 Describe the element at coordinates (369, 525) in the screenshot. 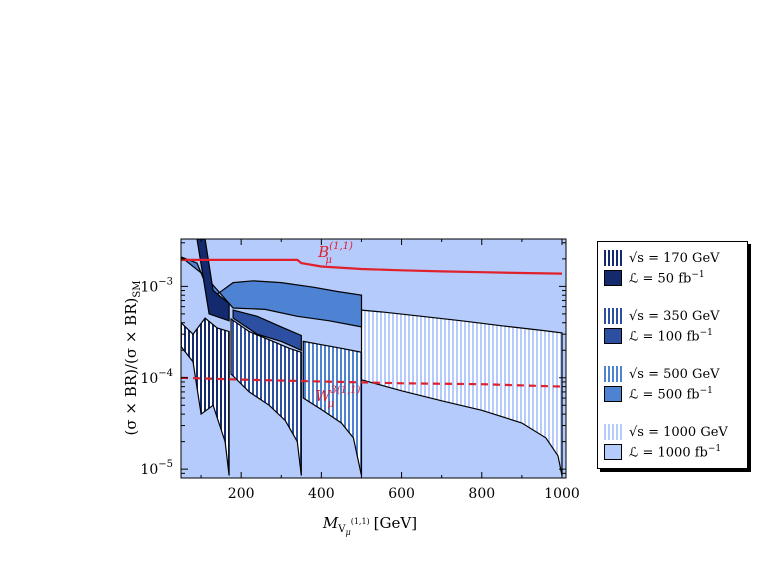

I see `x-axis-label: MVμ(1,1) [GeV]` at that location.